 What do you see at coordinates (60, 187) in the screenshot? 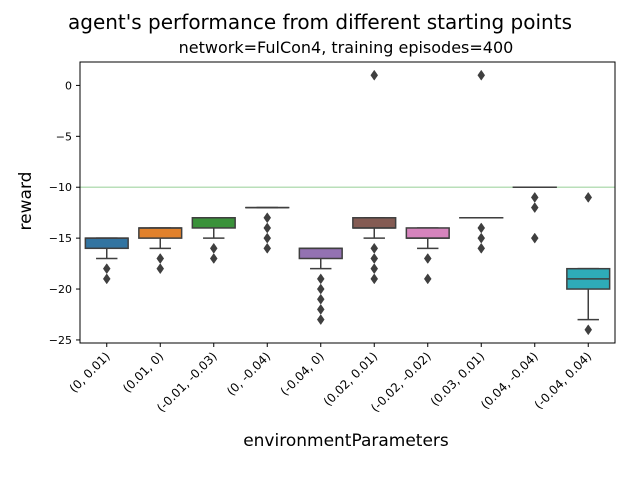
I see `y-tick-label: −10` at bounding box center [60, 187].